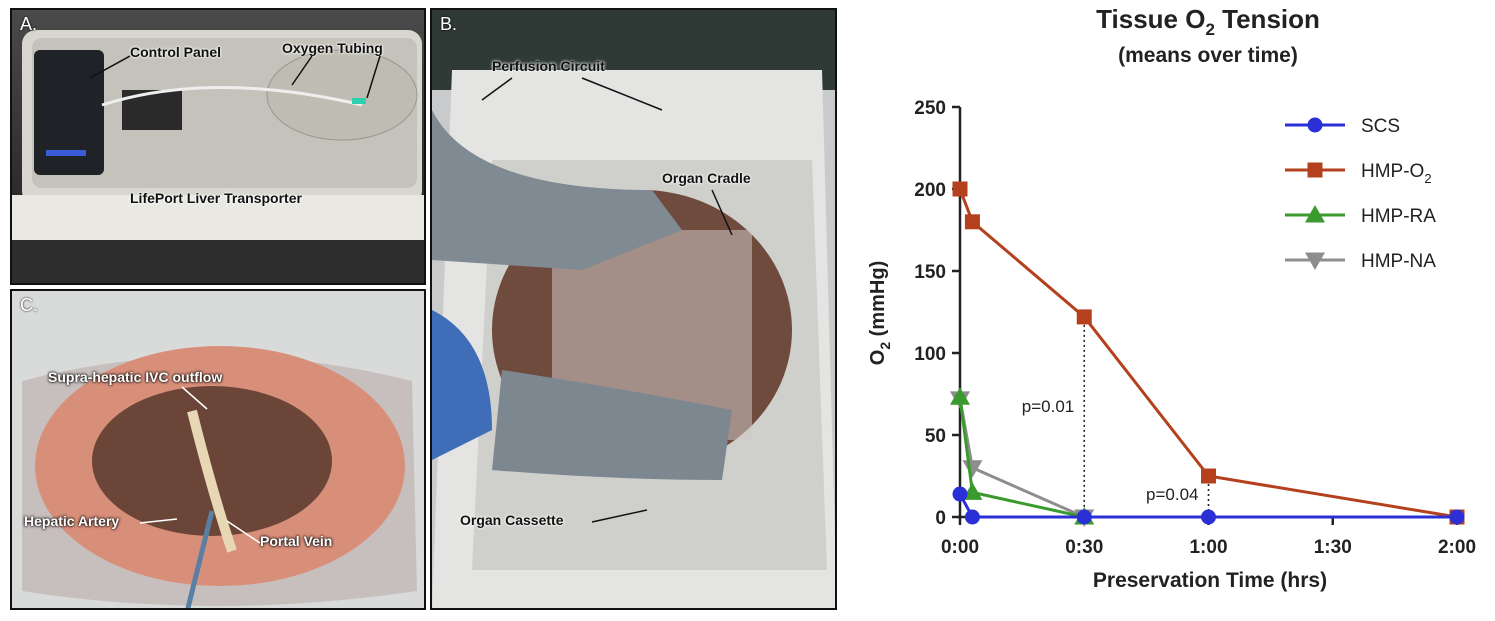  I want to click on x-tick-label: 0:30, so click(1084, 547).